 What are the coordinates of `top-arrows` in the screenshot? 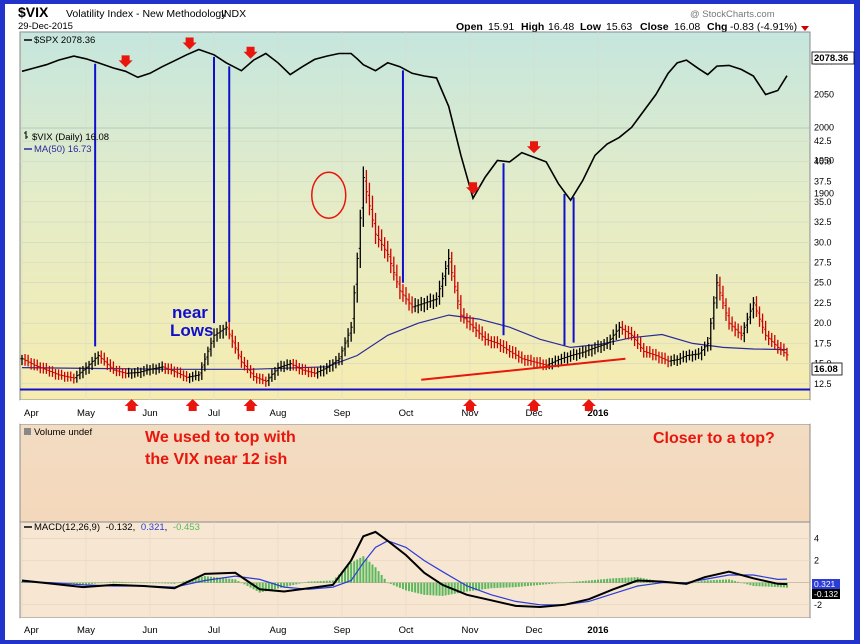 It's located at (329, 116).